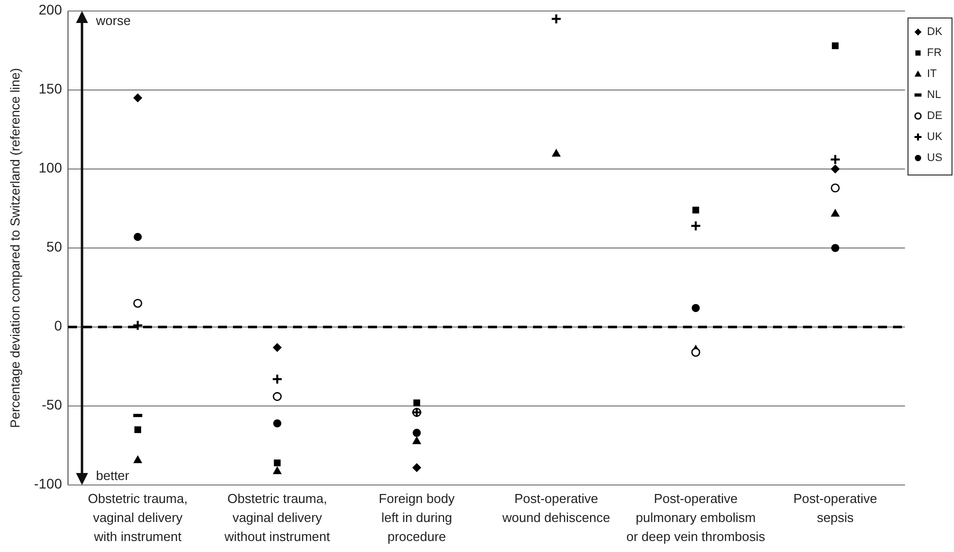 The width and height of the screenshot is (954, 552). Describe the element at coordinates (934, 116) in the screenshot. I see `legend-label: DE` at that location.